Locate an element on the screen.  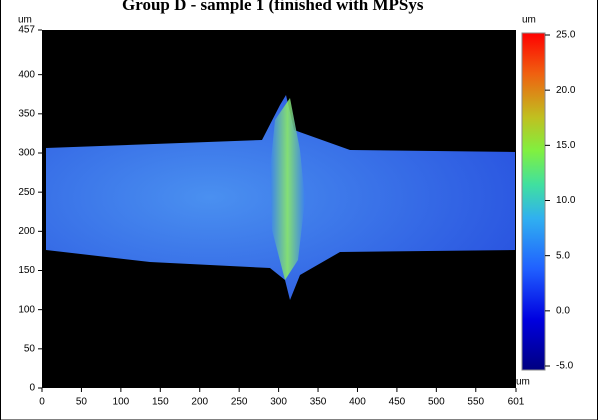
y-tick-label: 300 is located at coordinates (26, 153).